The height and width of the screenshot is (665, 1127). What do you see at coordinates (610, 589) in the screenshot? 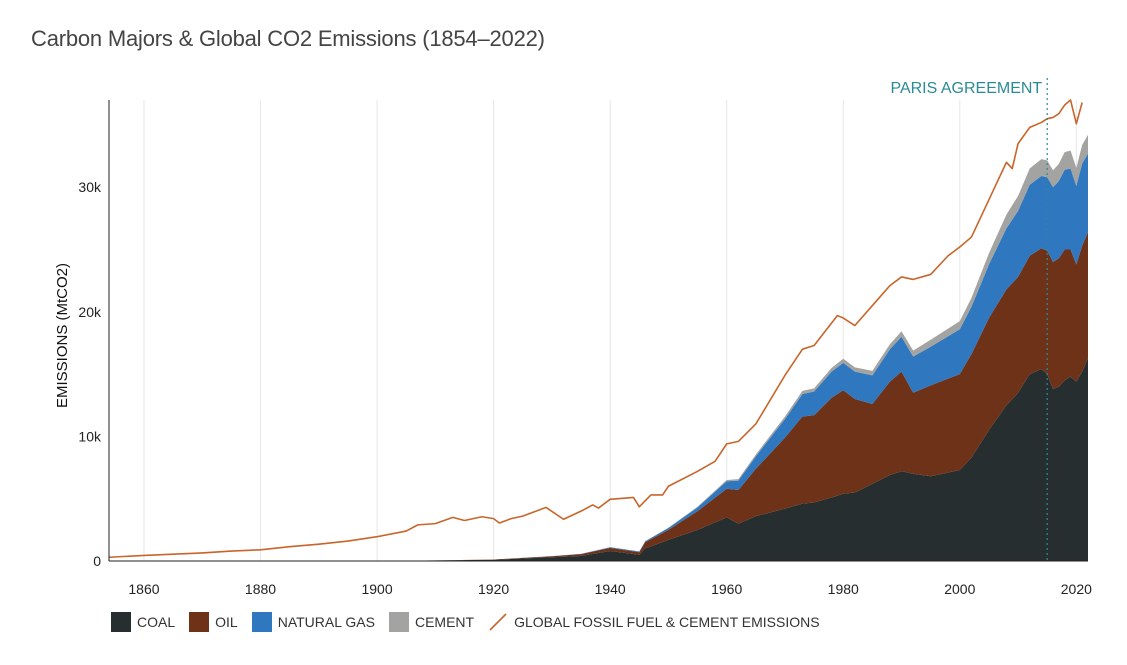
I see `x-tick-label-1940: 1940` at bounding box center [610, 589].